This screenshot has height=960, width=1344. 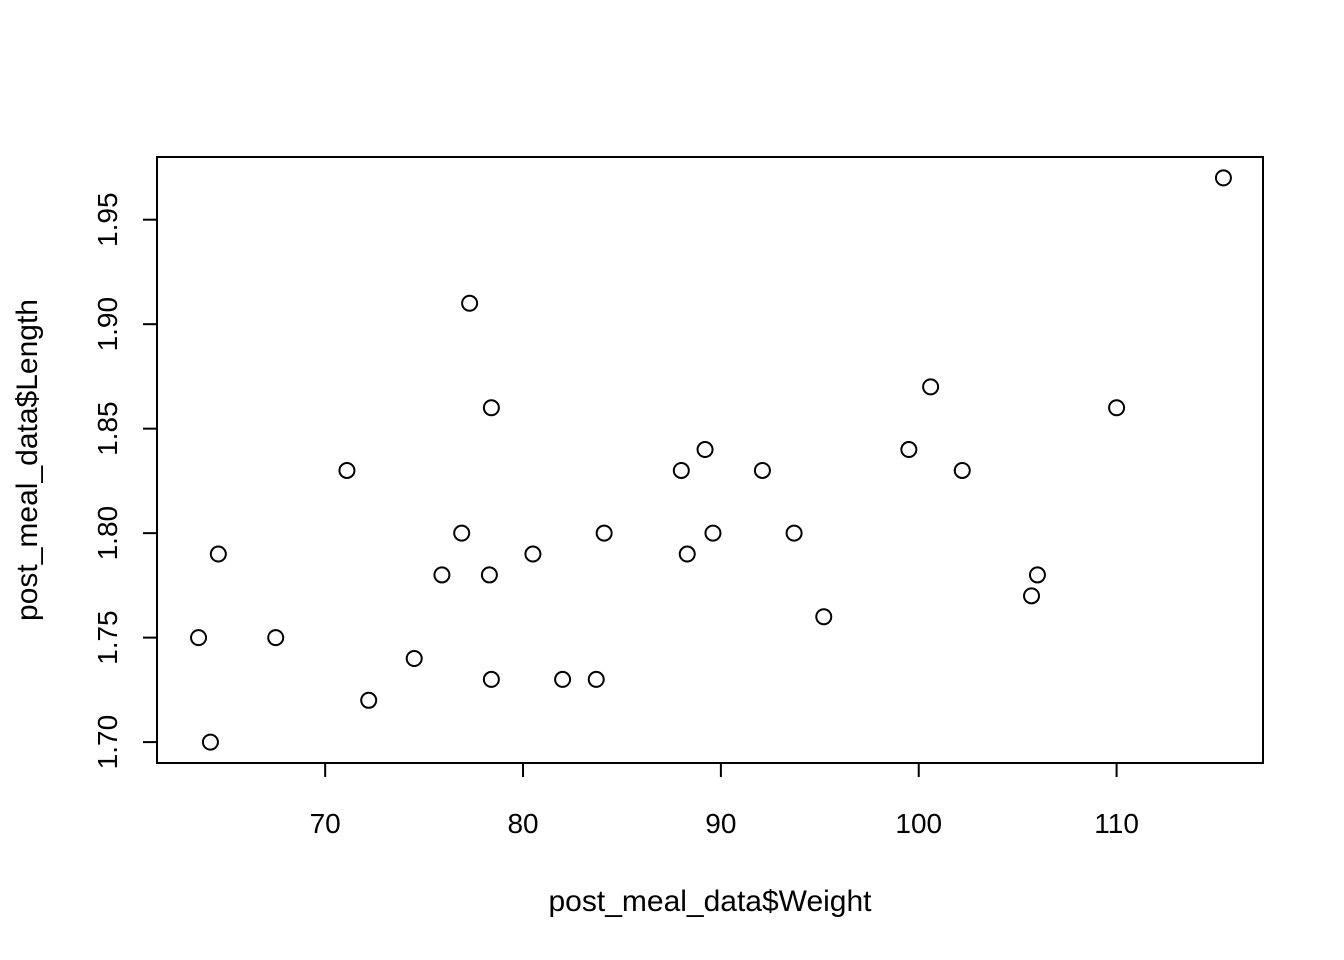 What do you see at coordinates (711, 901) in the screenshot?
I see `x-axis-title: post_meal_data$Weight` at bounding box center [711, 901].